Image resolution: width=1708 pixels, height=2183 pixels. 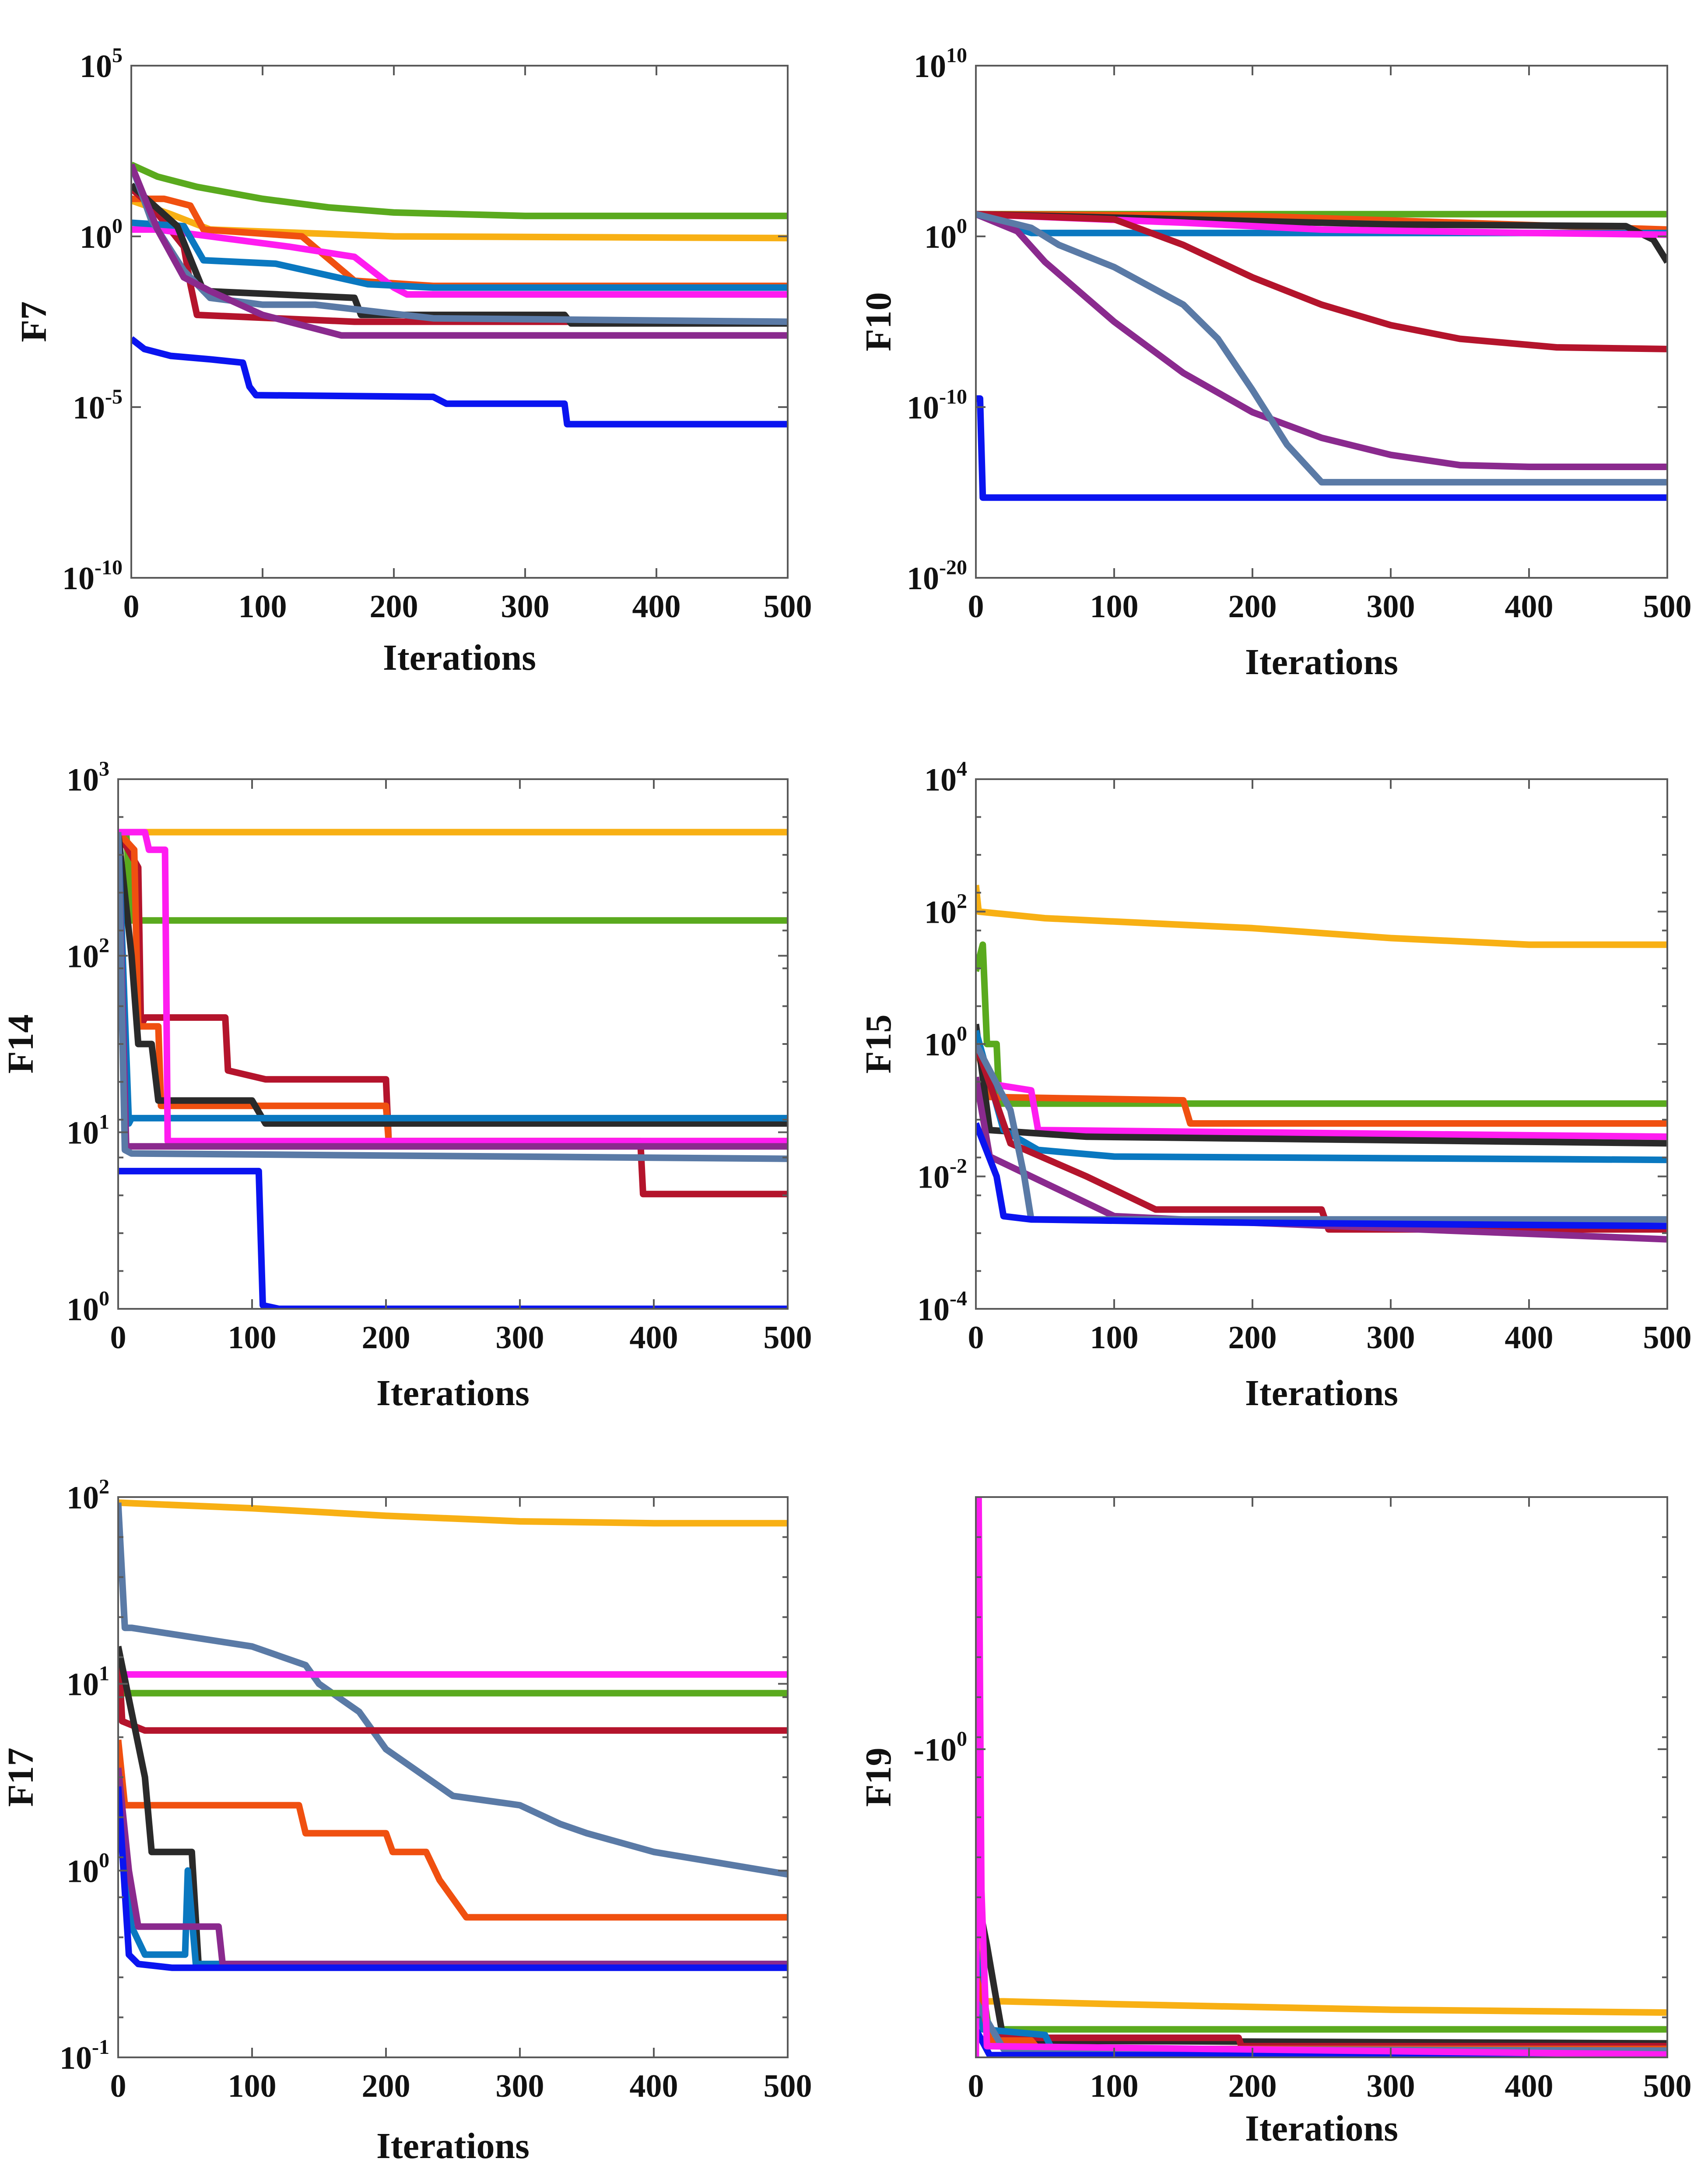 I want to click on y-tick-label: 10⁻², so click(x=942, y=1175).